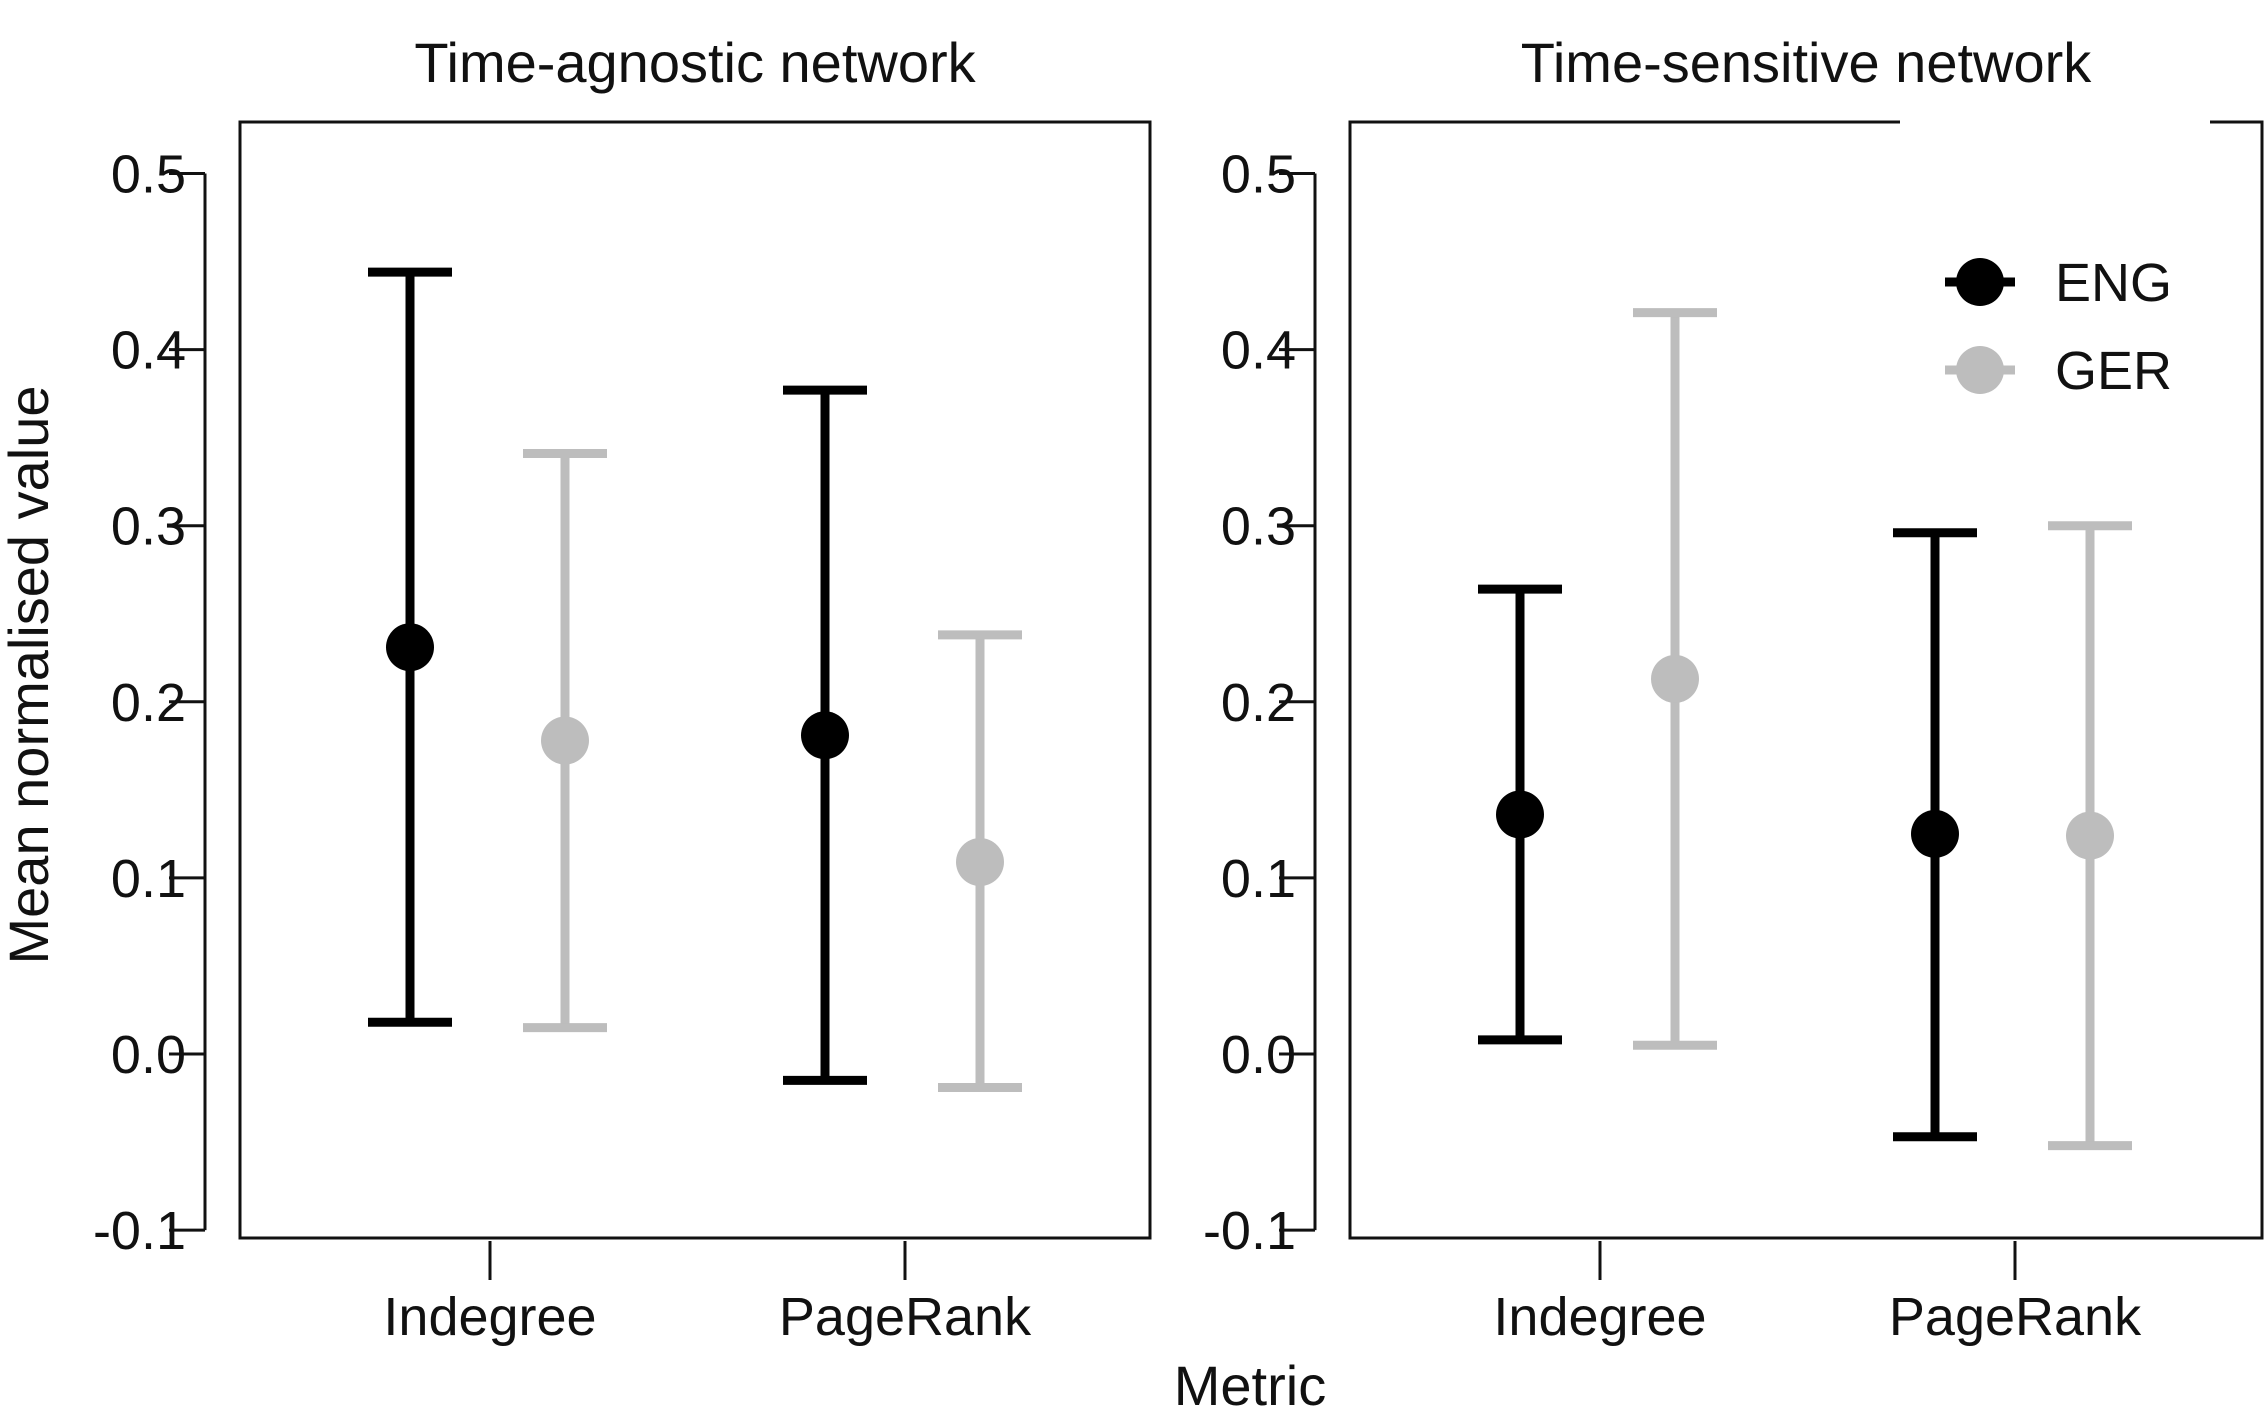  Describe the element at coordinates (2113, 371) in the screenshot. I see `legend-label-ger: GER` at that location.